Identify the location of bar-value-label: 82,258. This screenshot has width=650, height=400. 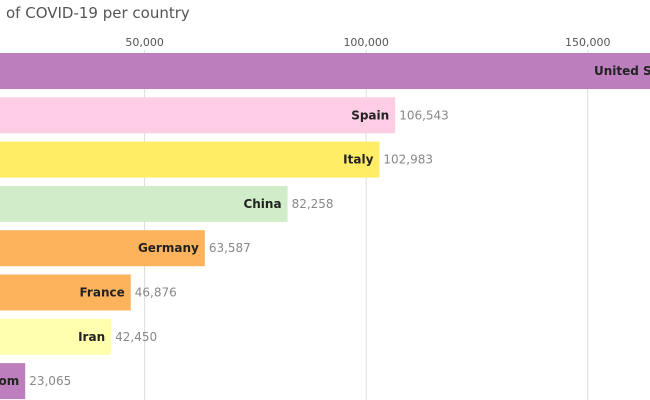
(313, 204).